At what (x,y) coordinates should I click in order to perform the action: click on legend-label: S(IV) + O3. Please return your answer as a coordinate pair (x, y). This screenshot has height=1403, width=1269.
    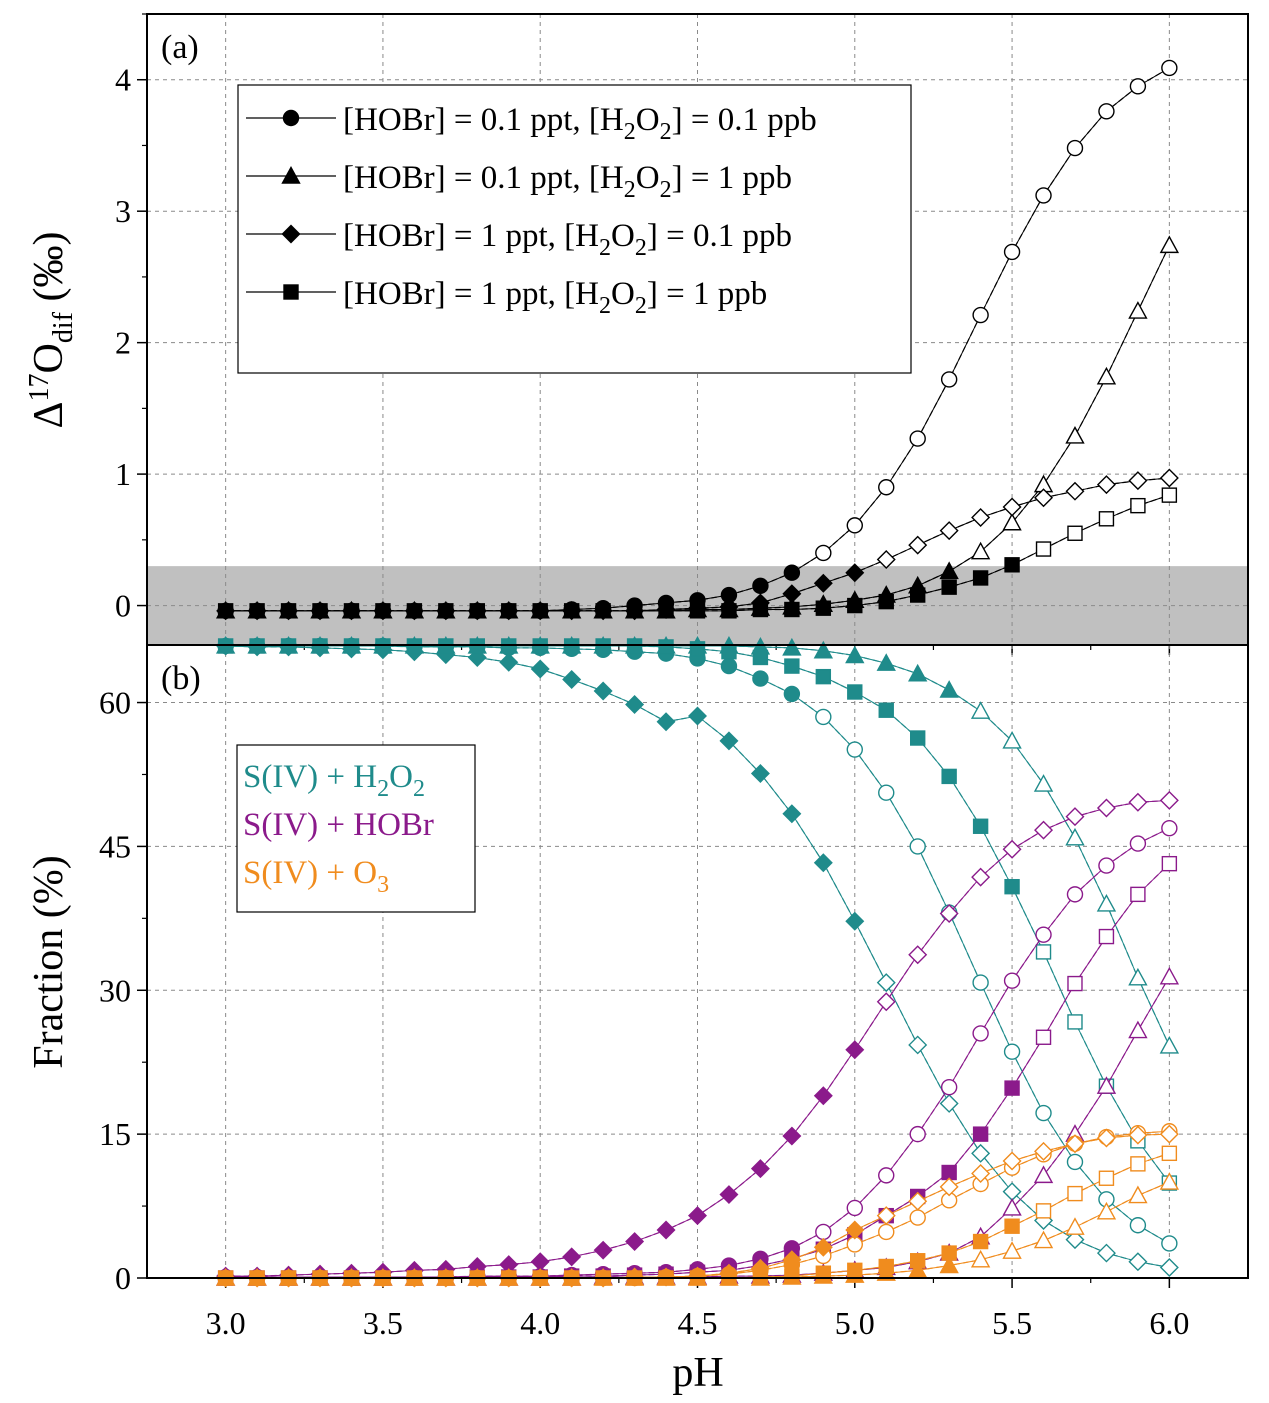
    Looking at the image, I should click on (316, 876).